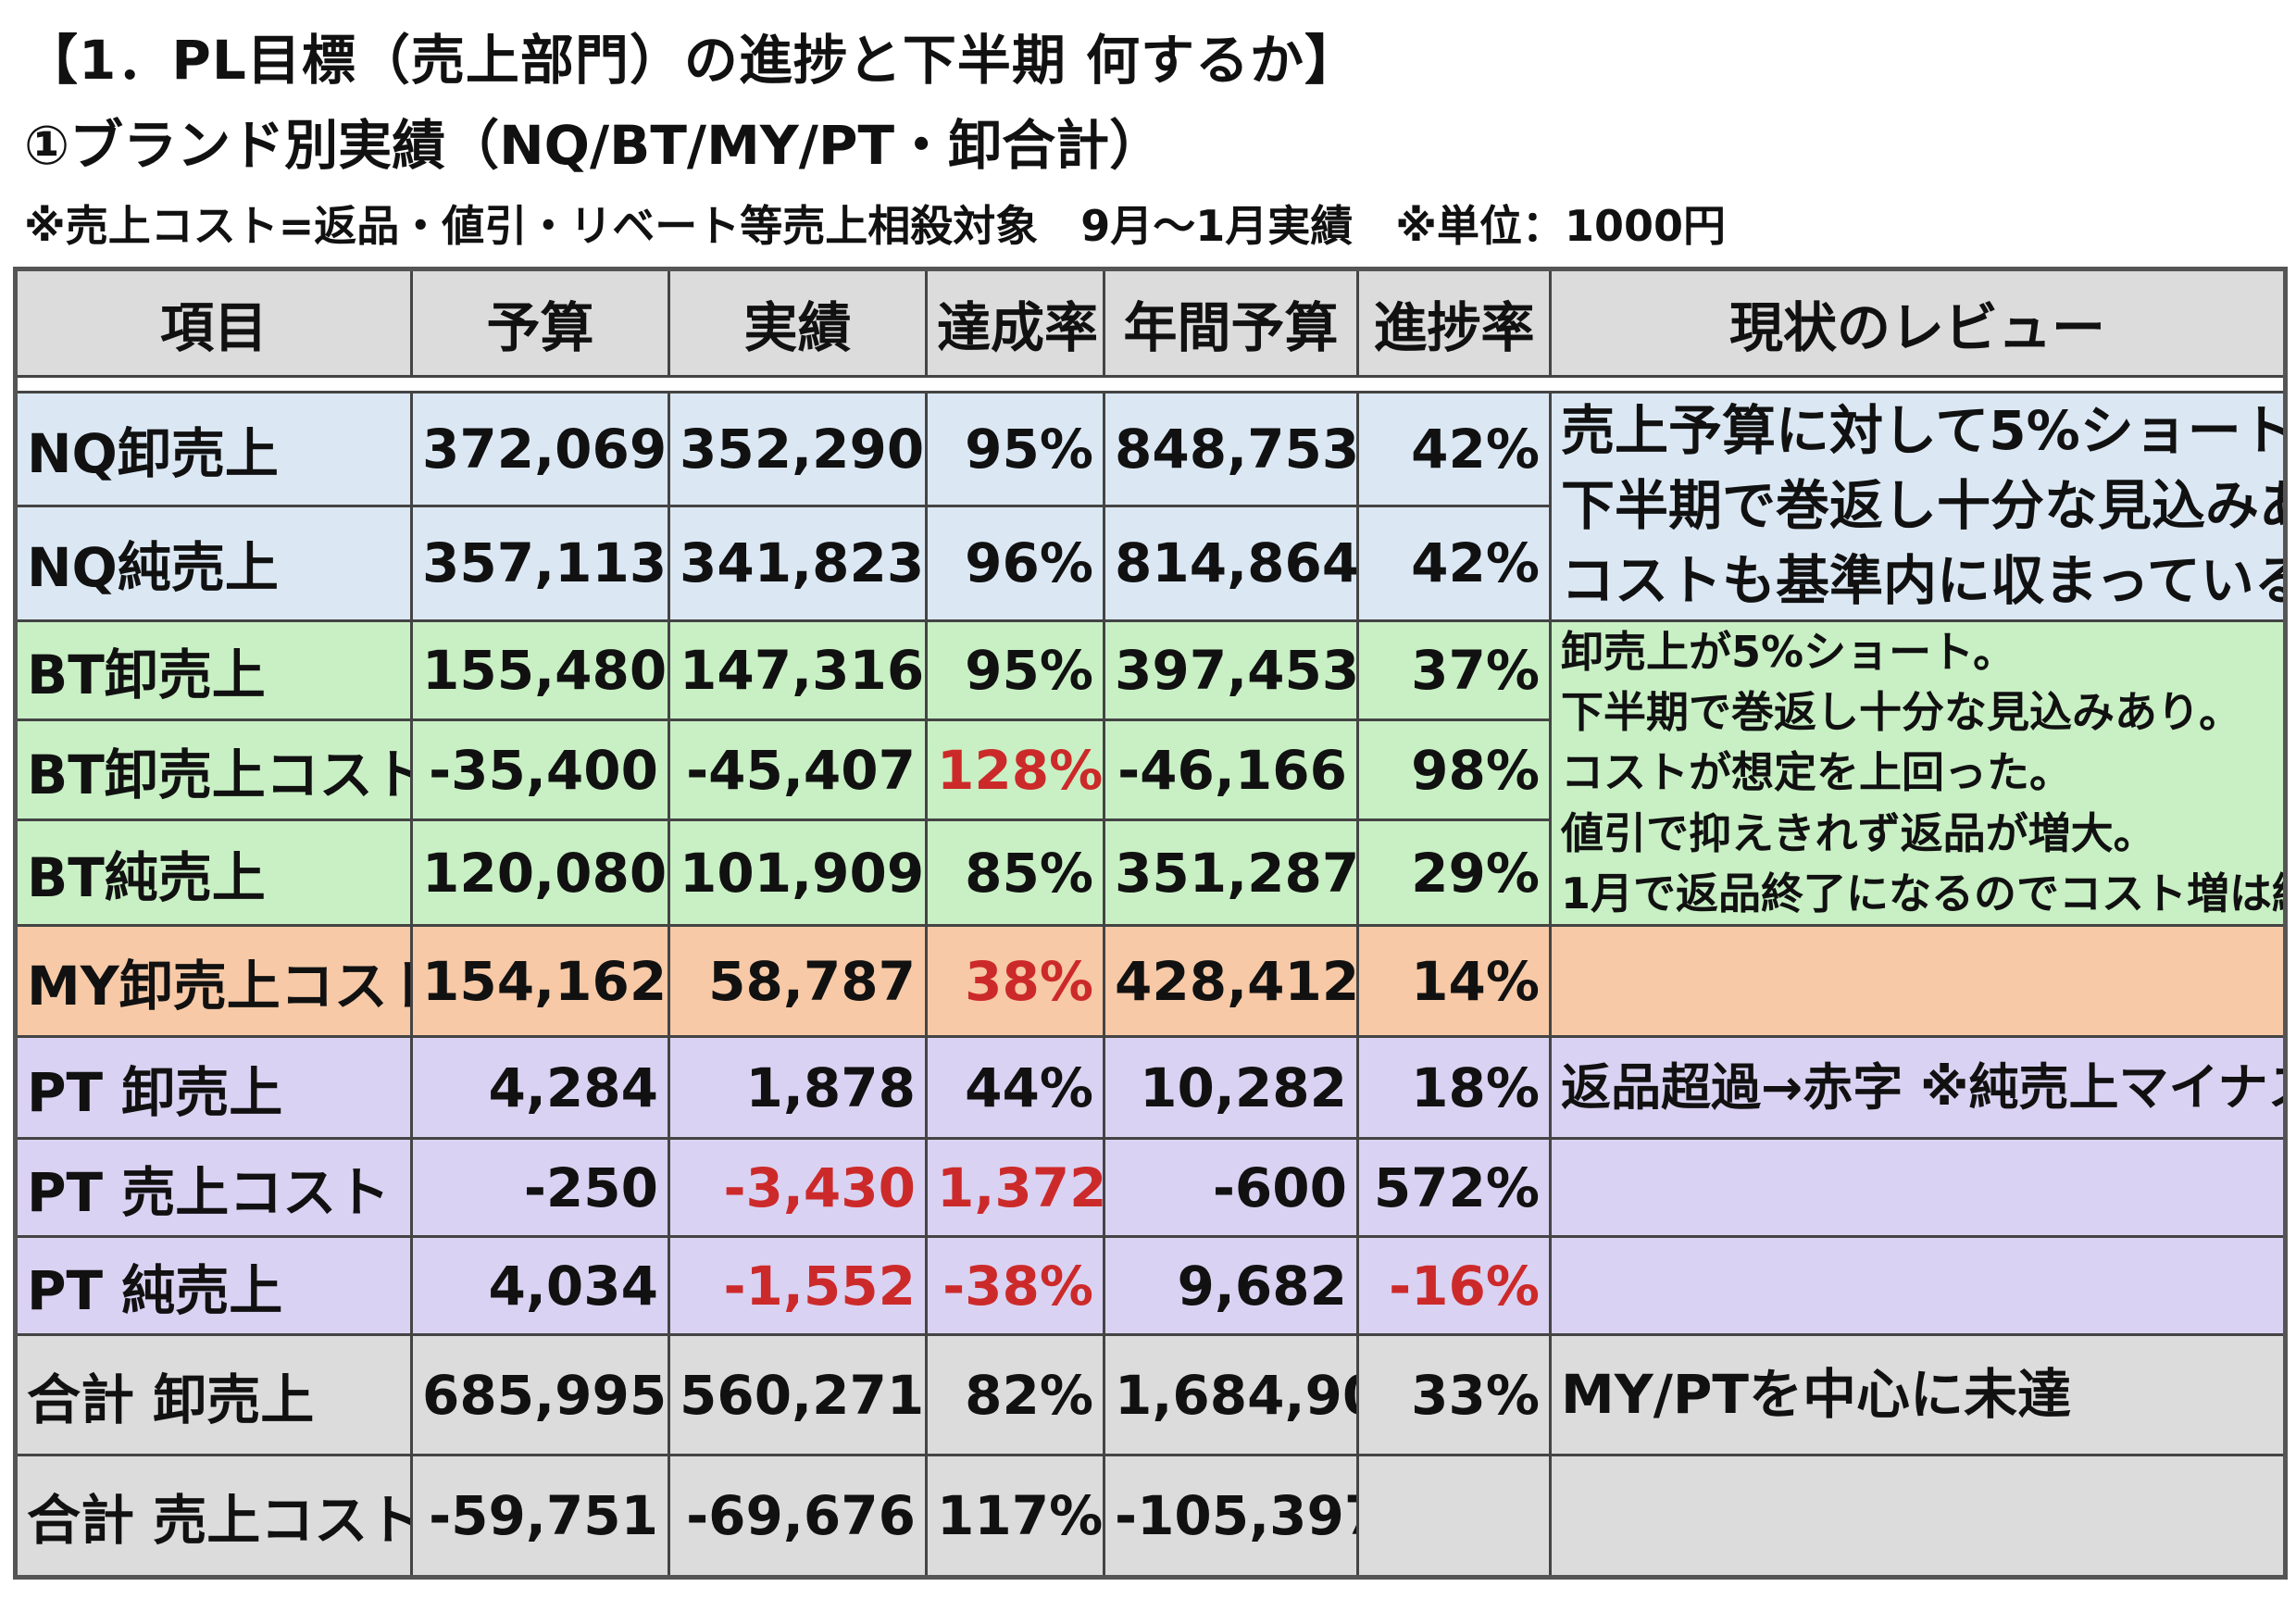 The height and width of the screenshot is (1624, 2296). What do you see at coordinates (213, 873) in the screenshot?
I see `row-item: BT純売上` at bounding box center [213, 873].